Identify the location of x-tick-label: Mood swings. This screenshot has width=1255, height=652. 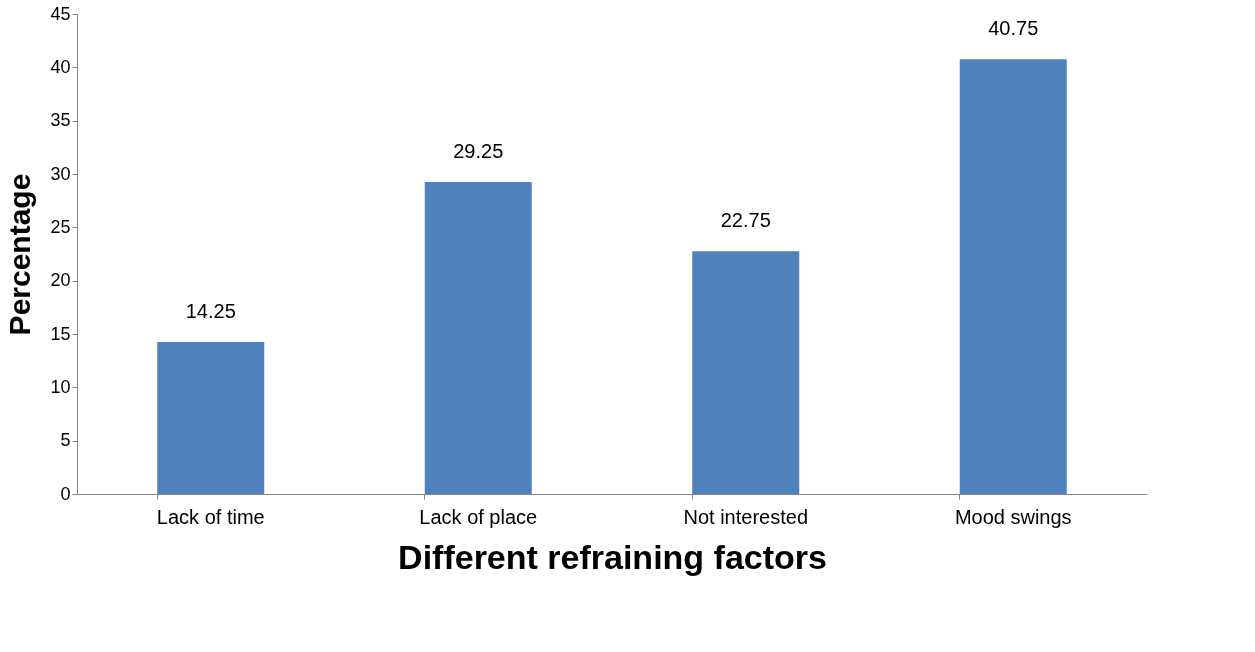
(1013, 516).